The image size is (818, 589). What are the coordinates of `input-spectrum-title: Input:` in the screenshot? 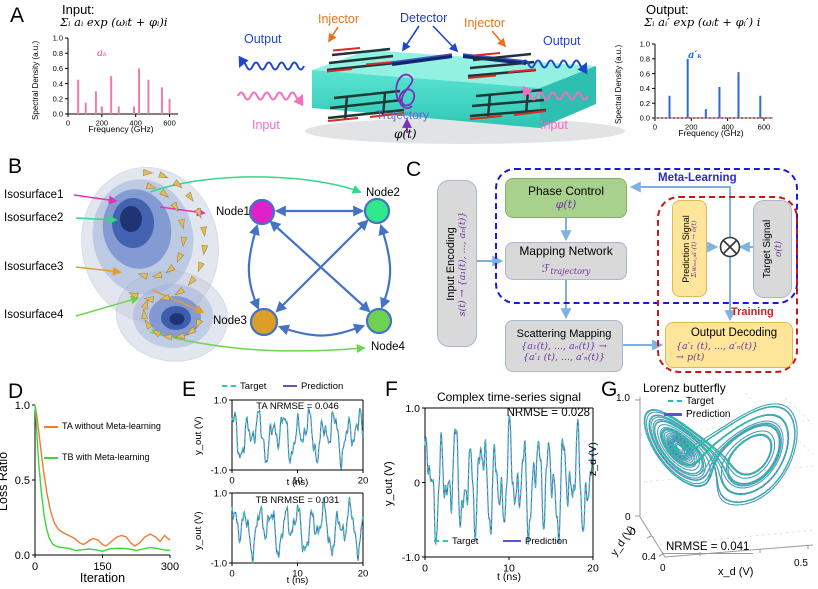 It's located at (78, 9).